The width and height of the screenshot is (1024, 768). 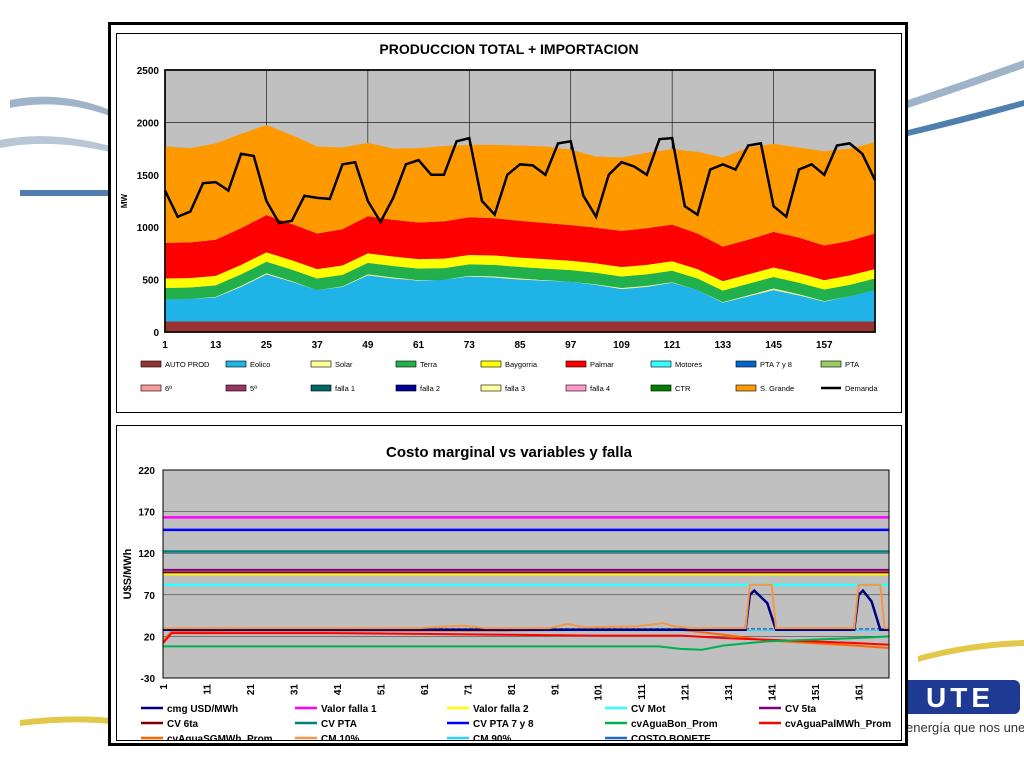 I want to click on legend-label: PTA, so click(x=852, y=364).